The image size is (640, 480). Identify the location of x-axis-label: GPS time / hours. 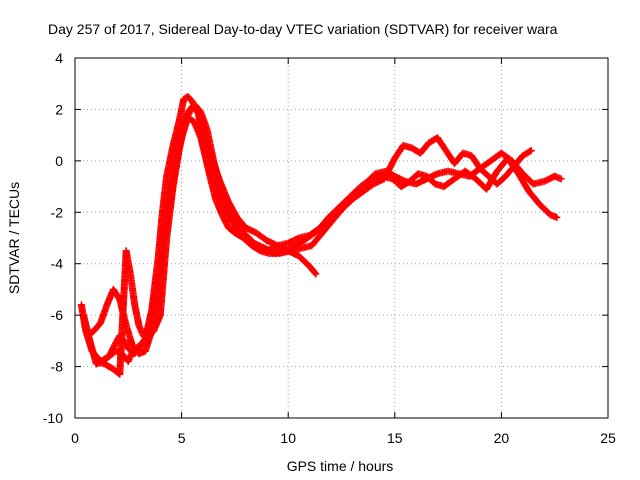
(340, 466).